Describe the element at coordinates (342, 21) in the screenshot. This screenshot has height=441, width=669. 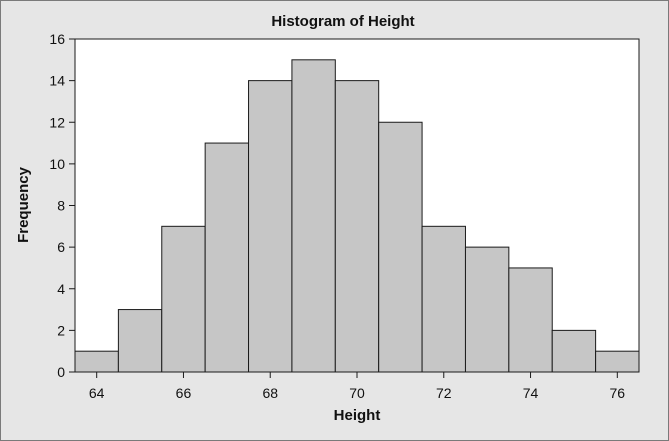
I see `chart-title: Histogram of Height` at that location.